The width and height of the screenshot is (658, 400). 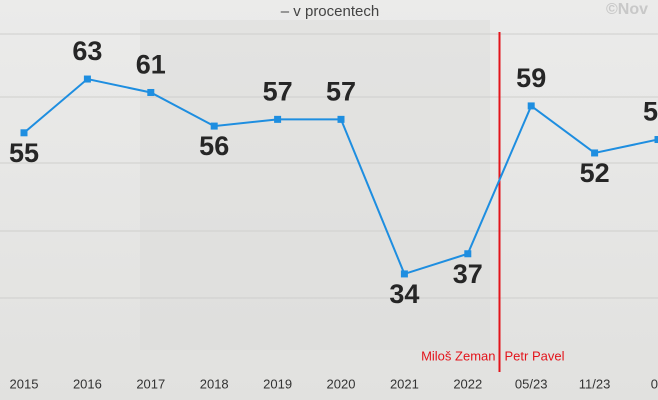 What do you see at coordinates (654, 383) in the screenshot?
I see `x-tick-label: 02` at bounding box center [654, 383].